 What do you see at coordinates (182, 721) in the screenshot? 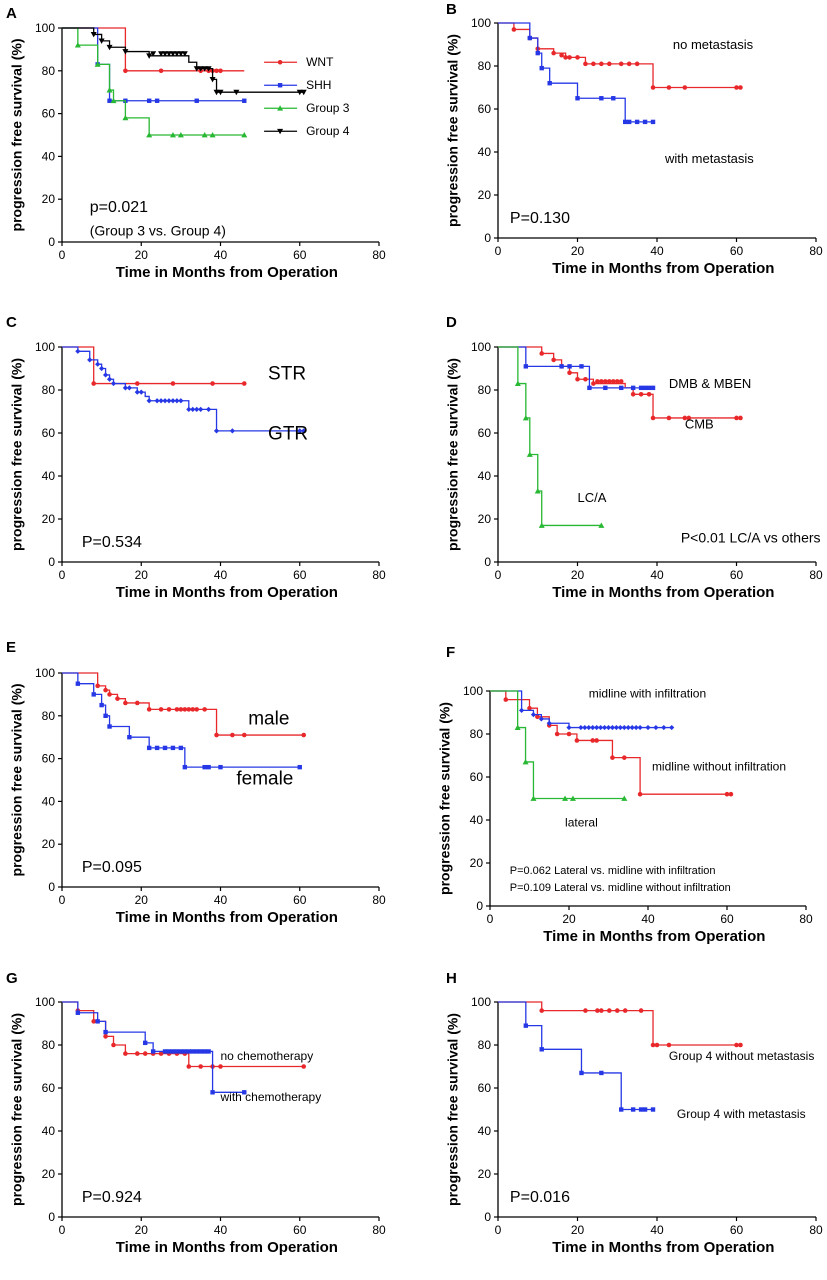
I see `series-female` at bounding box center [182, 721].